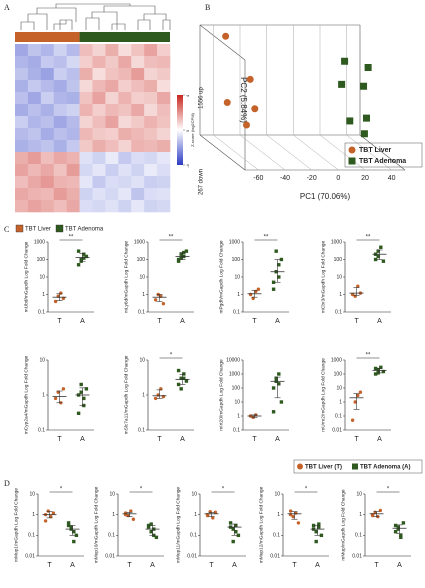 Image resolution: width=425 pixels, height=588 pixels. Describe the element at coordinates (243, 100) in the screenshot. I see `y-axis-label: PC2 (5.84%)` at that location.